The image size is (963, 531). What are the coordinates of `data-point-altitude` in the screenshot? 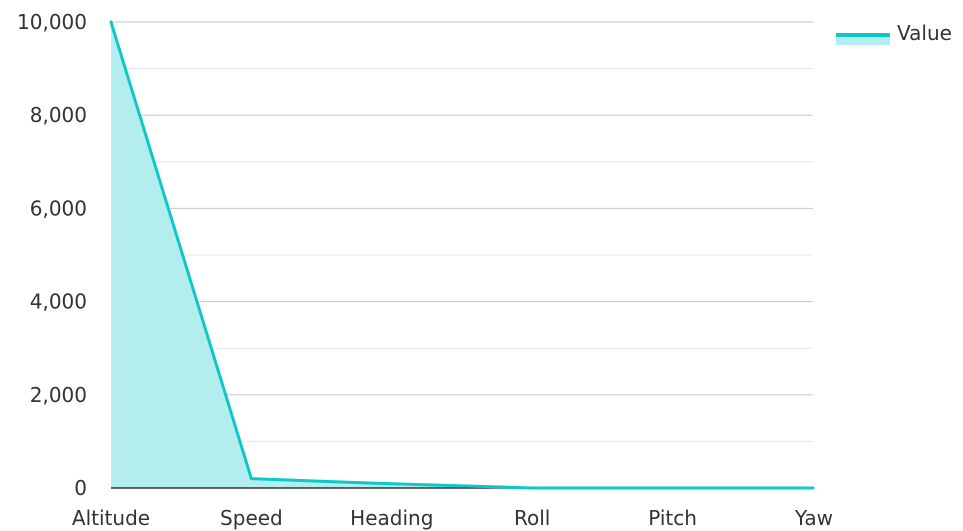 It's located at (111, 22).